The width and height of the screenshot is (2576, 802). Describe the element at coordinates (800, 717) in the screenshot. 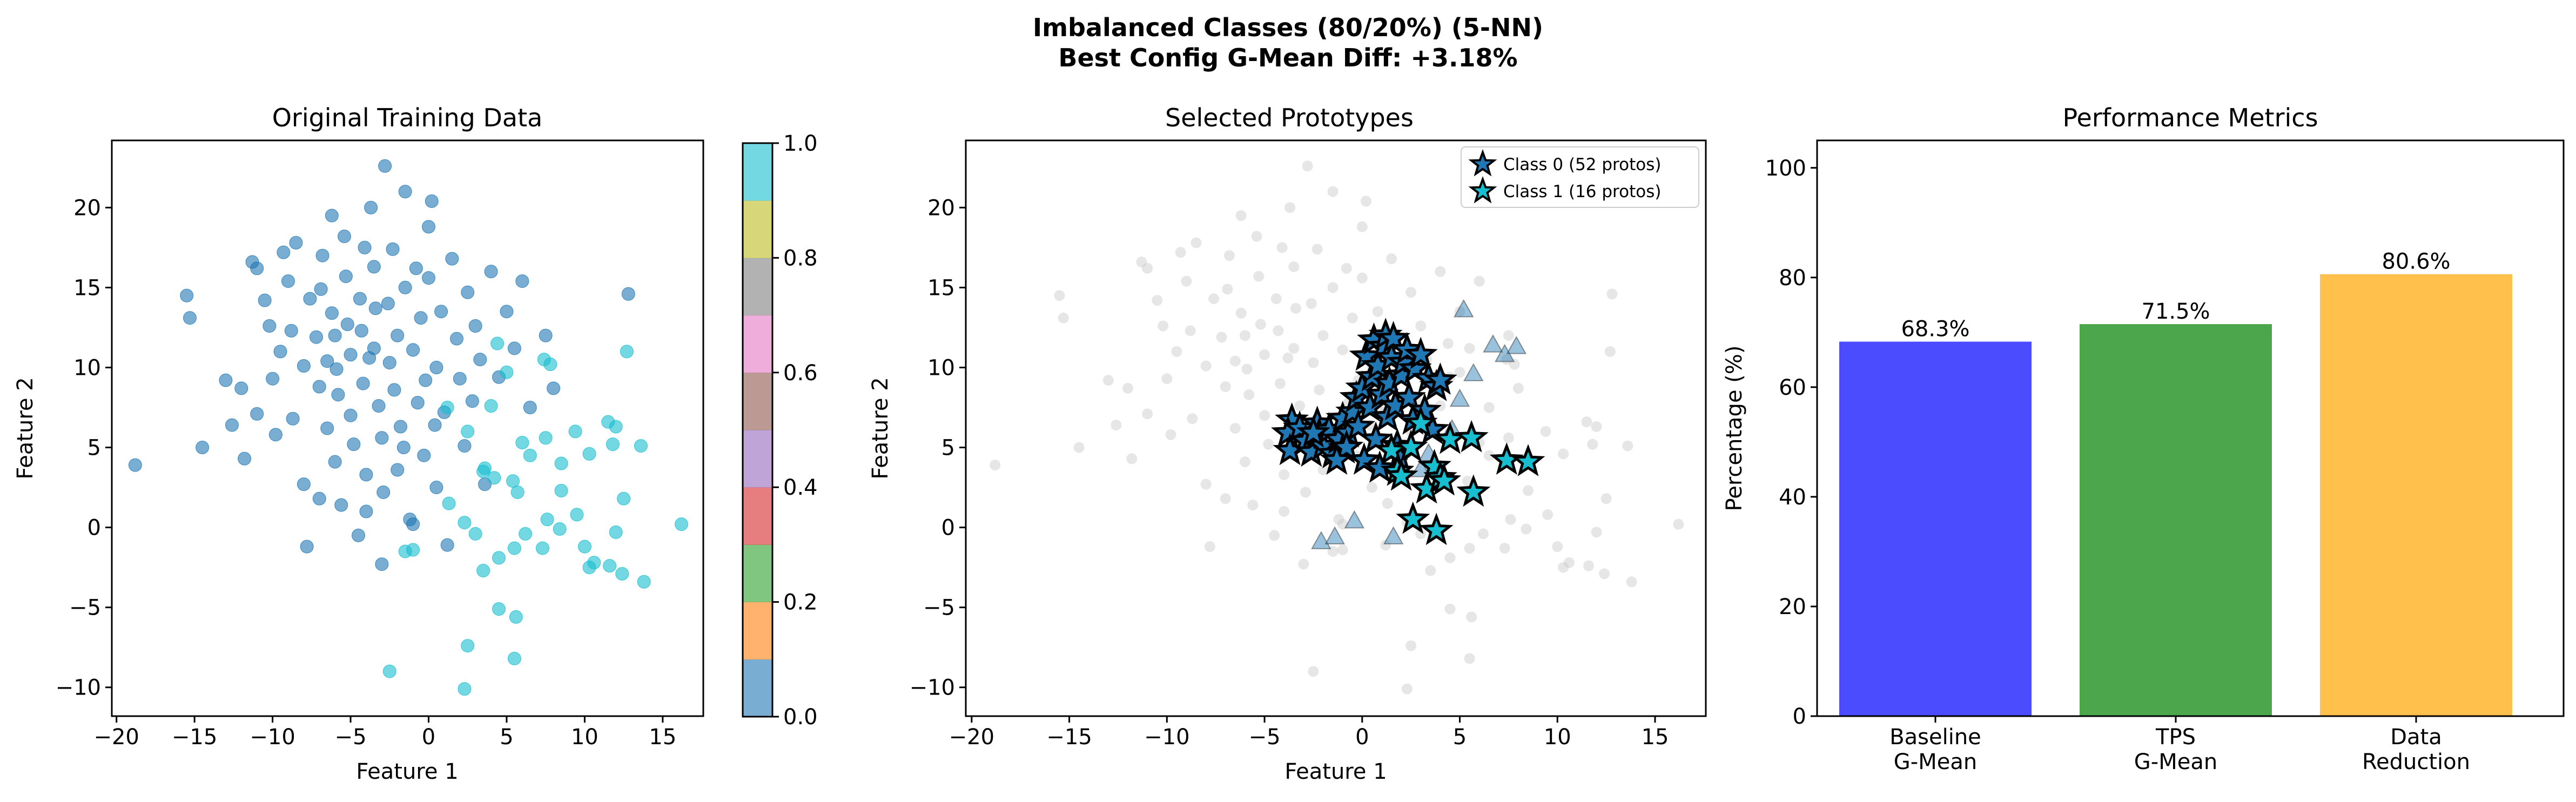

I see `colorbar-tick-label: 0.0` at that location.